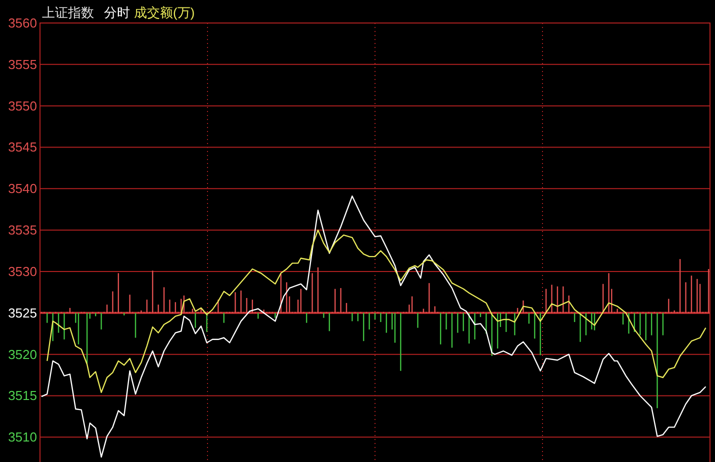 The height and width of the screenshot is (462, 715). I want to click on y-tick-label: 3550, so click(22, 106).